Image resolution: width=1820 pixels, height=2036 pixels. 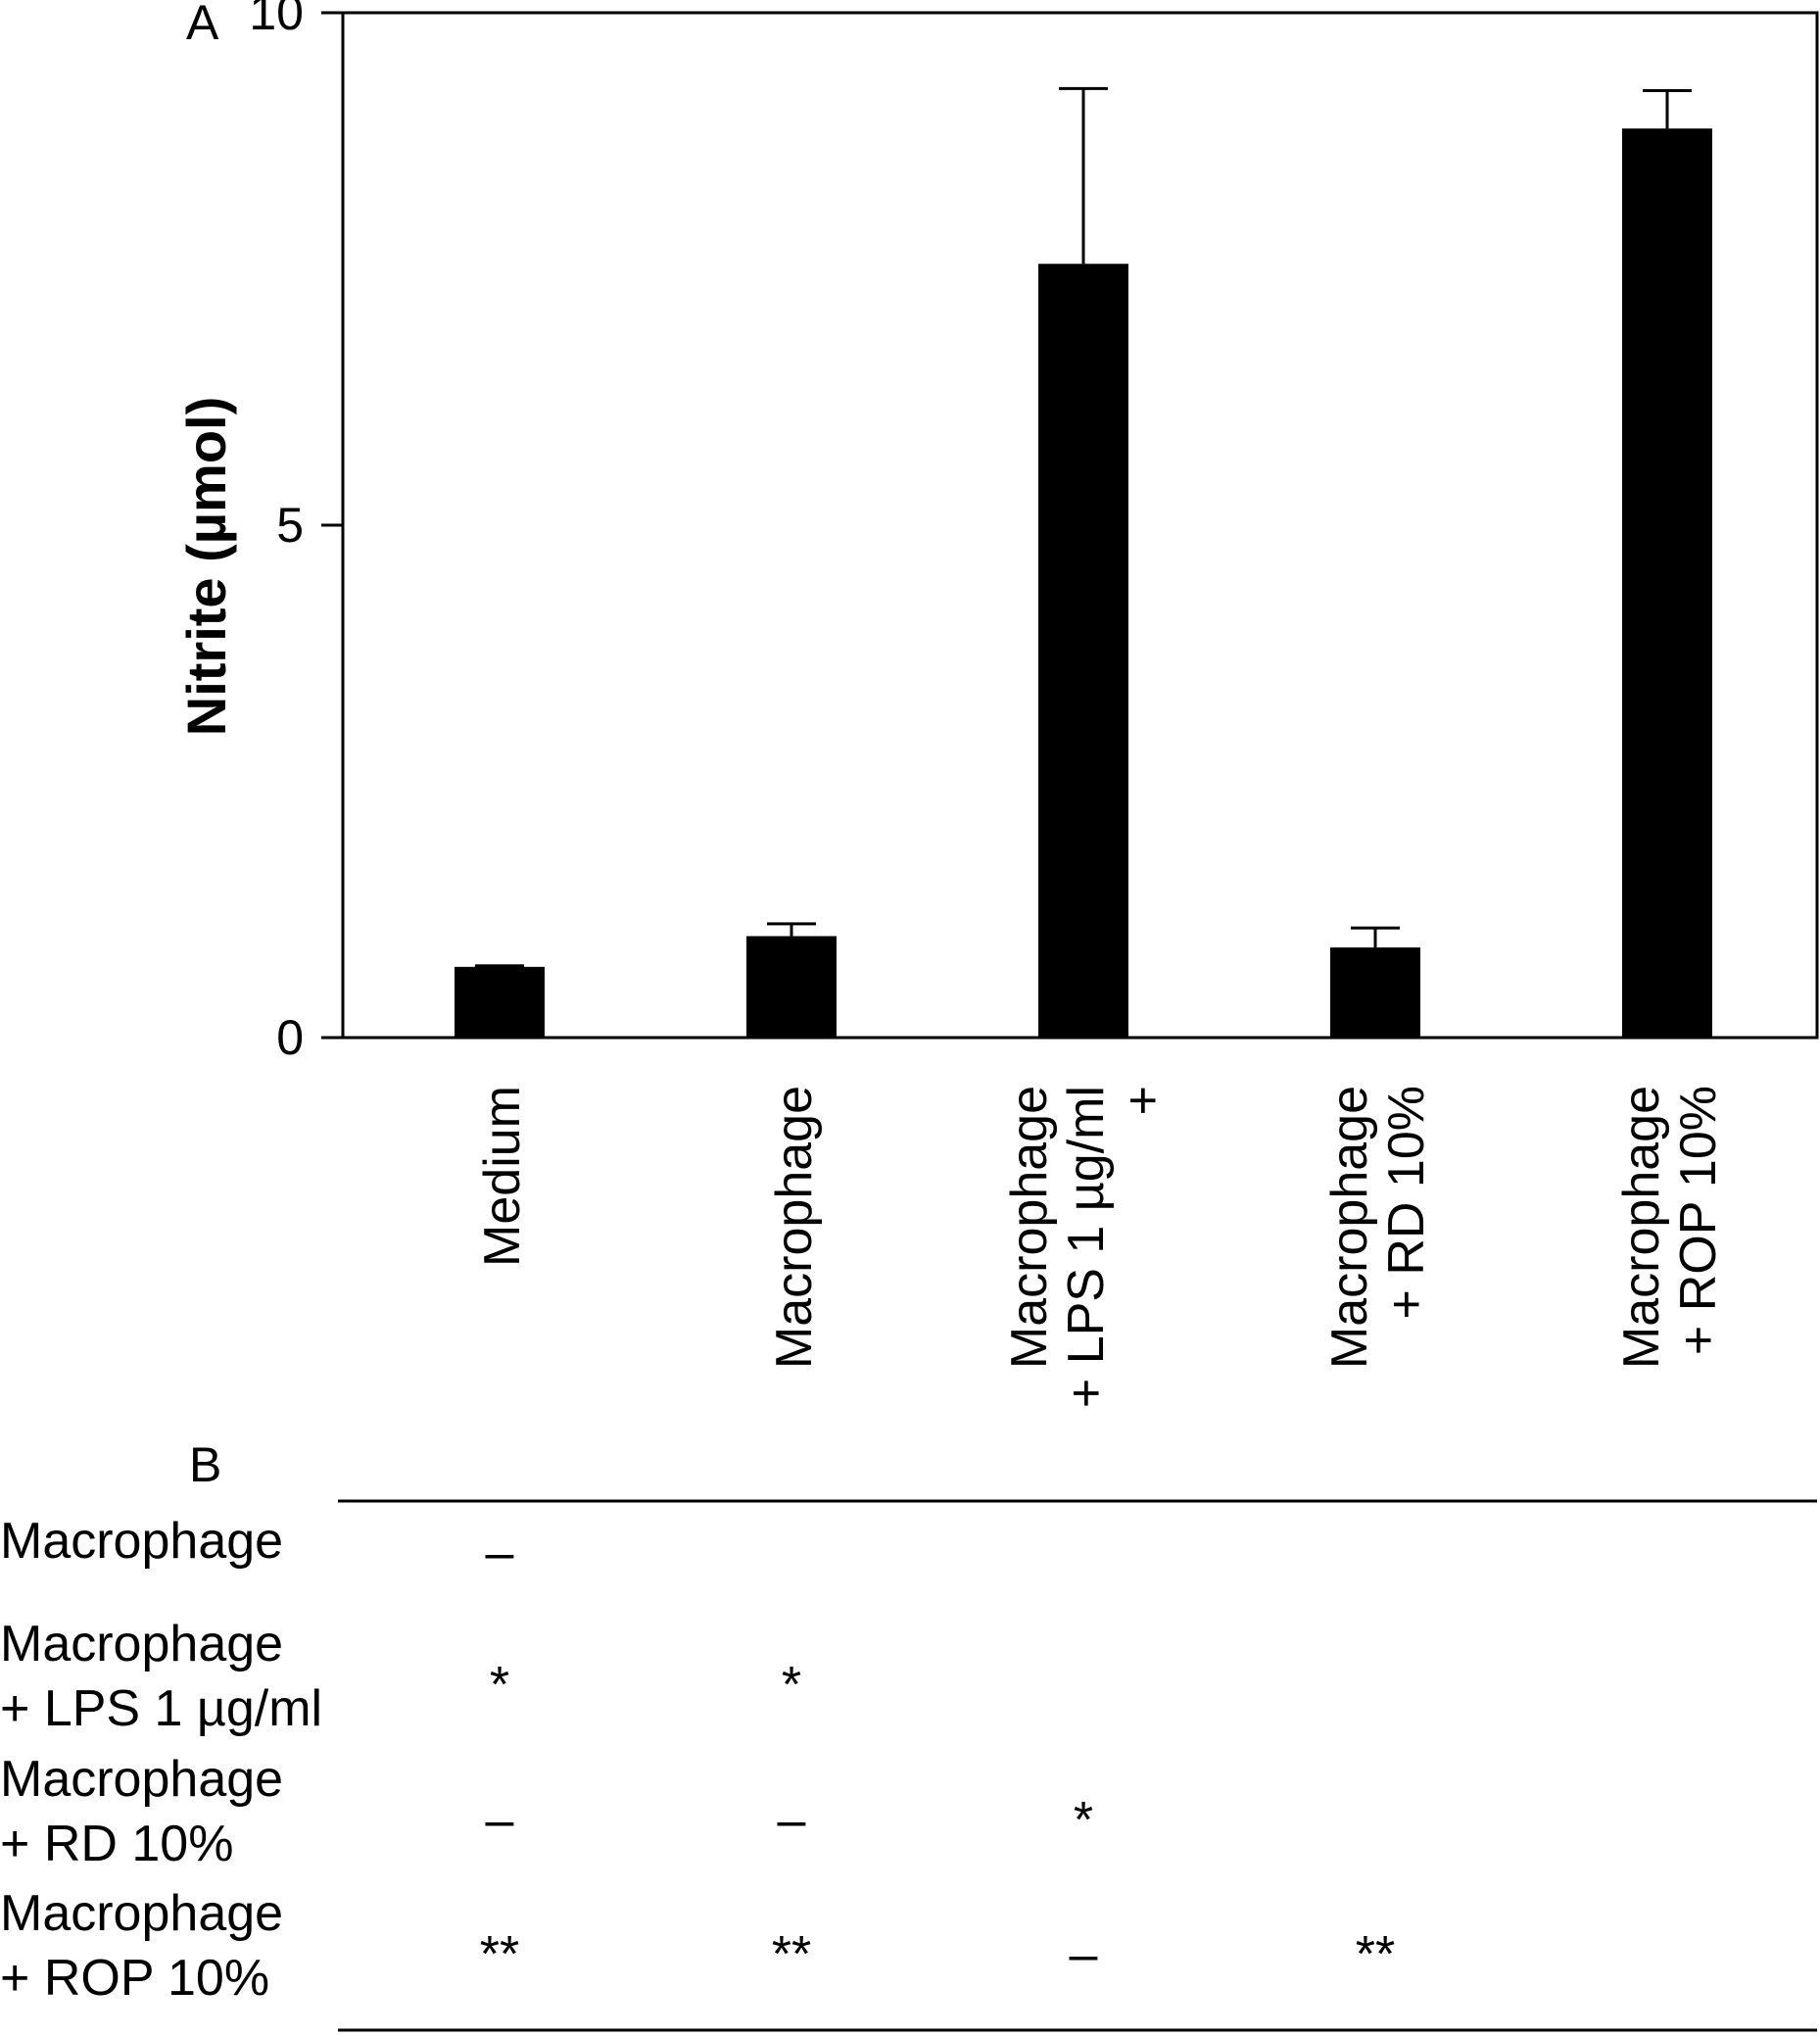 I want to click on table-row: Macrophage + ROP 10% ** ** – **, so click(x=697, y=1946).